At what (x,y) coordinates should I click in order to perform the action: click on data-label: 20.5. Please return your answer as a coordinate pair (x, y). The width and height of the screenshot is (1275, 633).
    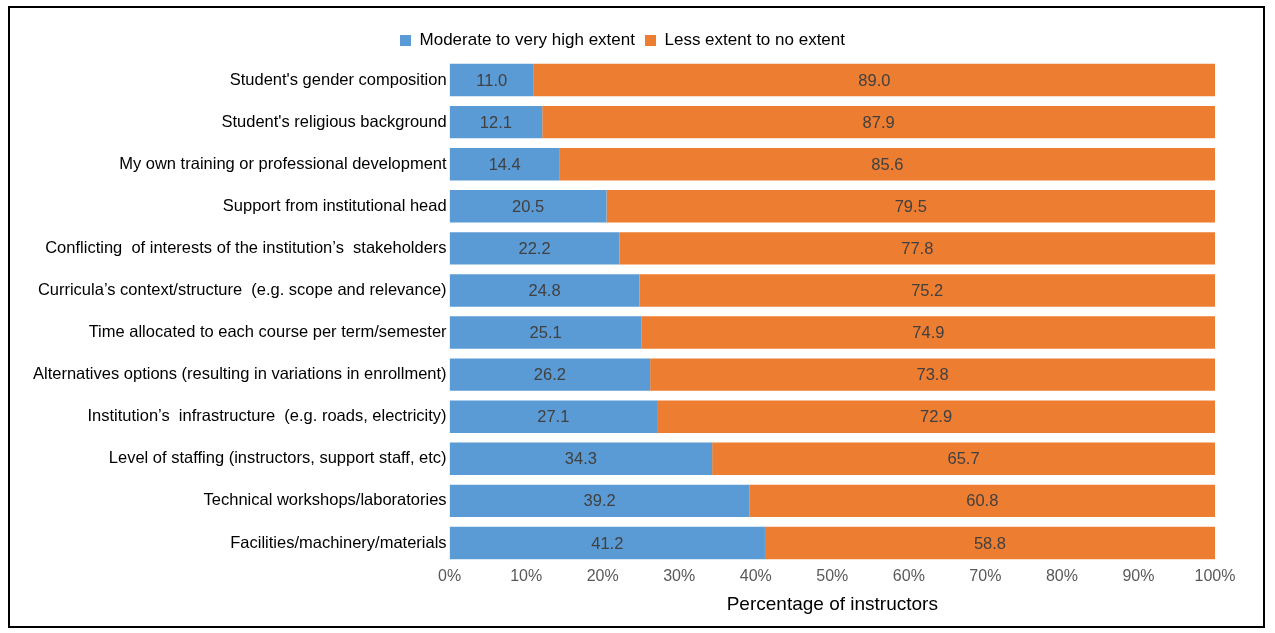
    Looking at the image, I should click on (528, 205).